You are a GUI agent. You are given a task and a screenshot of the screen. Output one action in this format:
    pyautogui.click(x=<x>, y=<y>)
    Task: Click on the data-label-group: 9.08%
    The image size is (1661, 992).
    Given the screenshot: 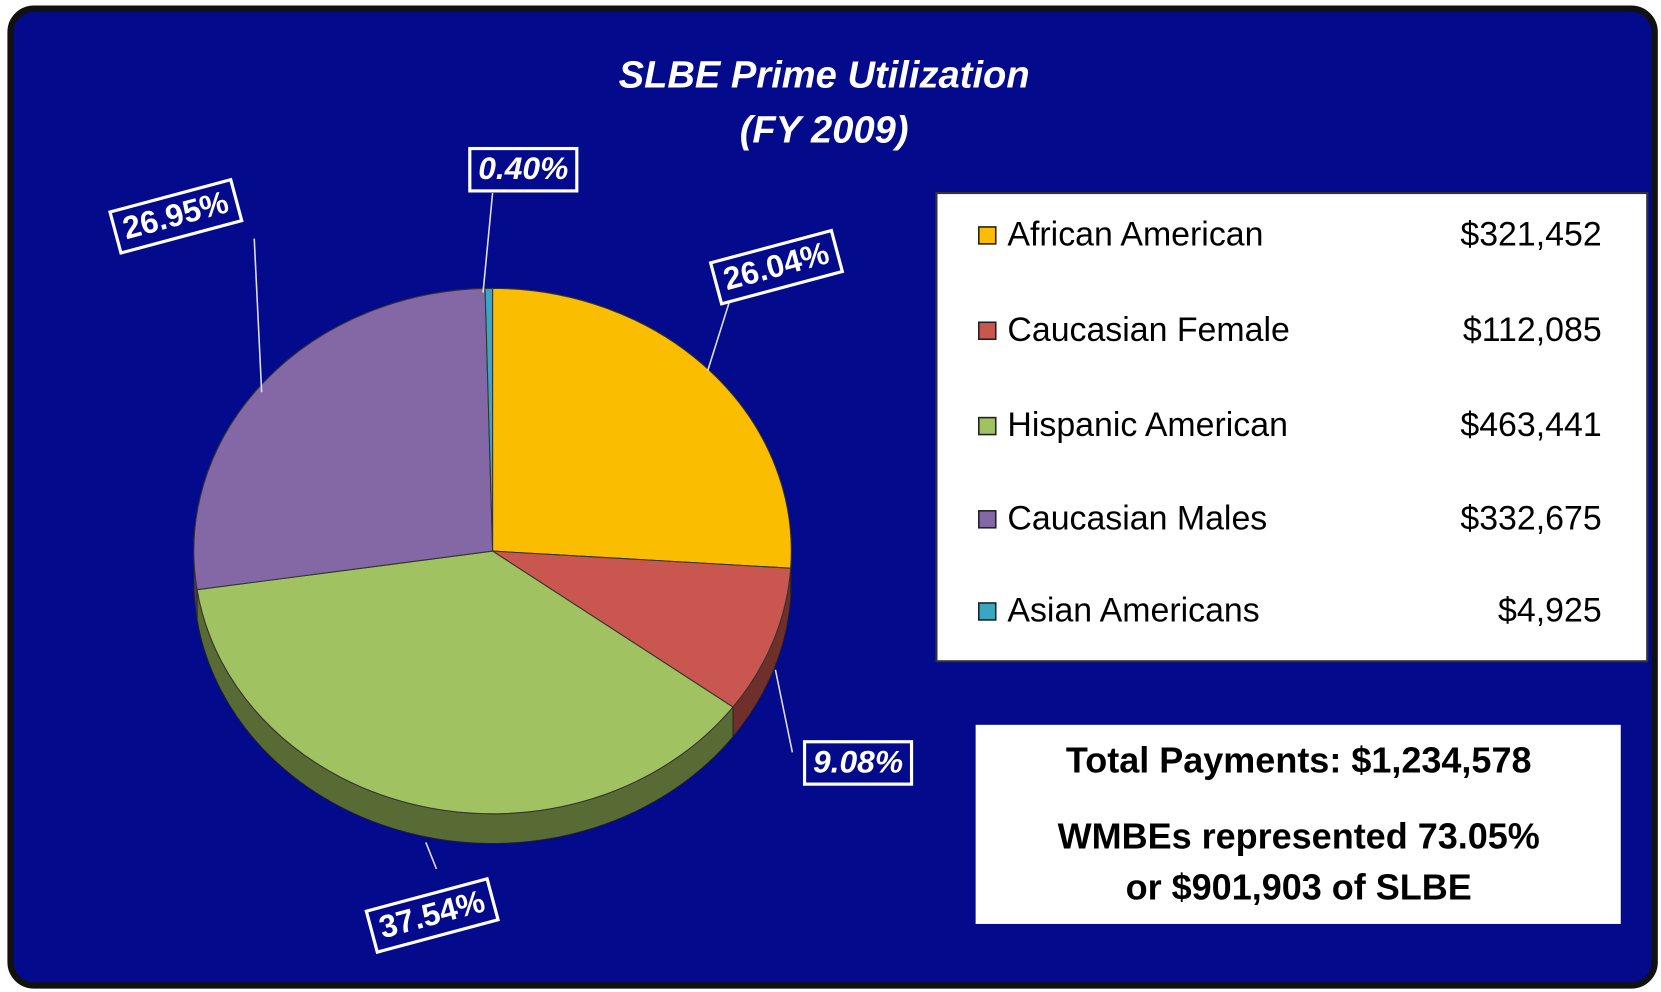 What is the action you would take?
    pyautogui.click(x=858, y=763)
    